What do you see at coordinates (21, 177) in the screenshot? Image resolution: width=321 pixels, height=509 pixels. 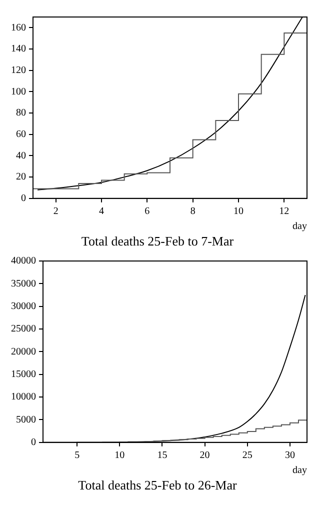 I see `y-tick-label: 20` at bounding box center [21, 177].